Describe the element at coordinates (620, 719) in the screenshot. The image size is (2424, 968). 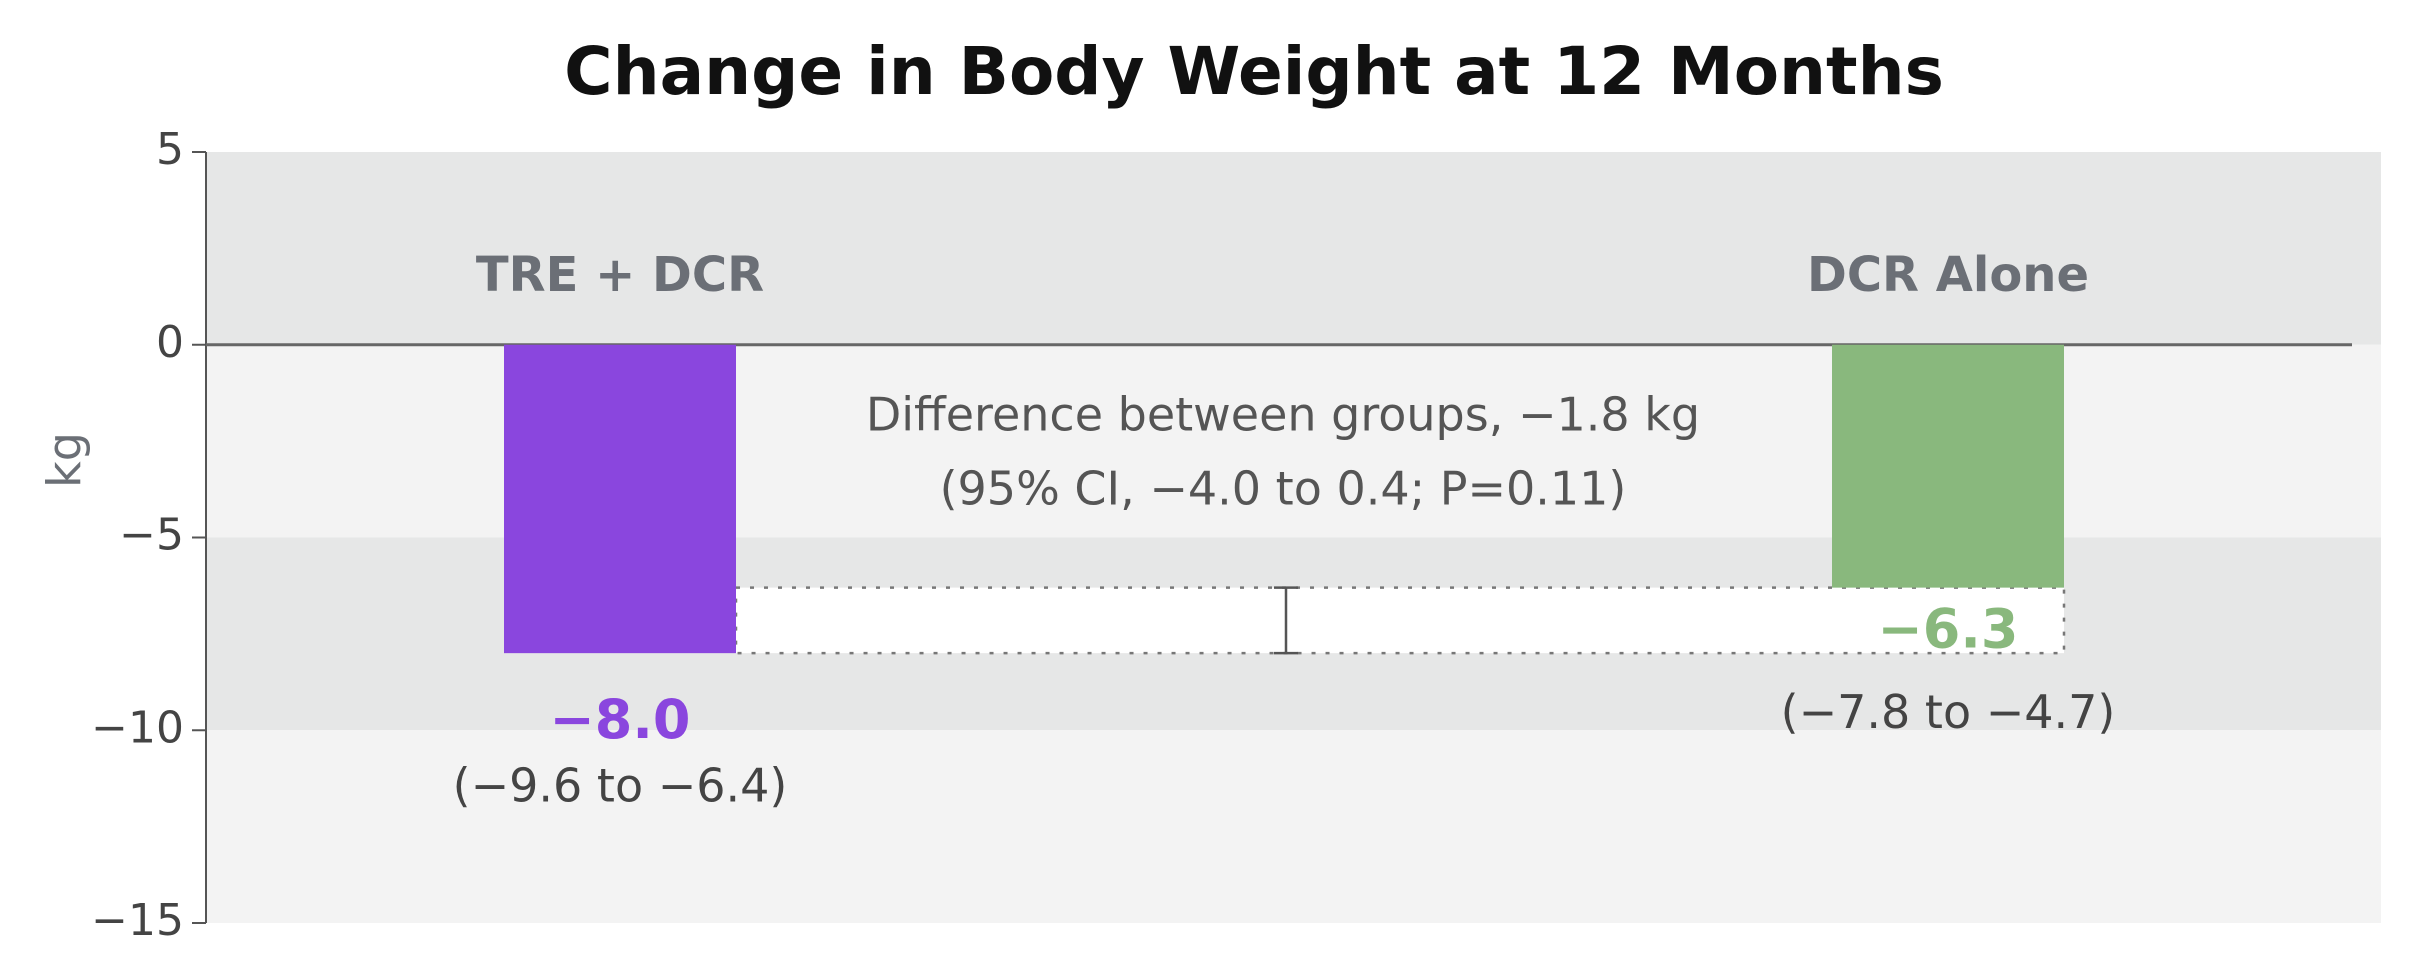
I see `value-label: −8.0` at that location.